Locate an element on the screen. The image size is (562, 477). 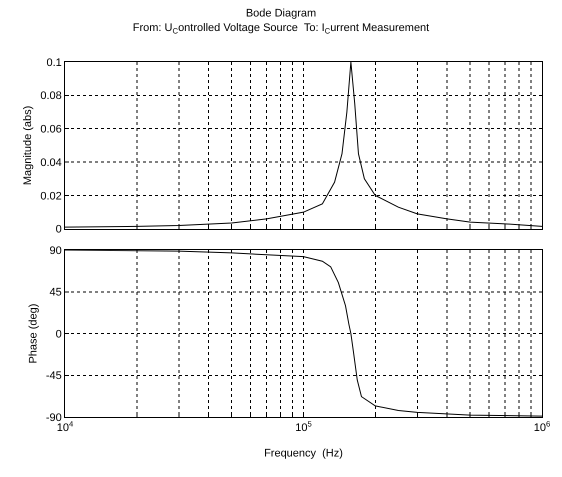
y-tick-label: 45 is located at coordinates (56, 292).